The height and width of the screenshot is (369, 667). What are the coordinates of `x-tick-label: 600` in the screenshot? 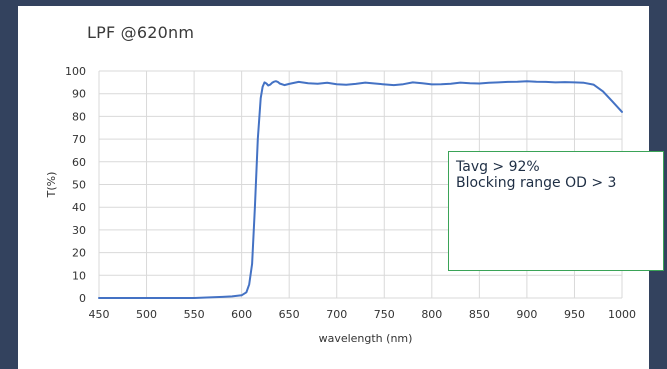 It's located at (241, 314).